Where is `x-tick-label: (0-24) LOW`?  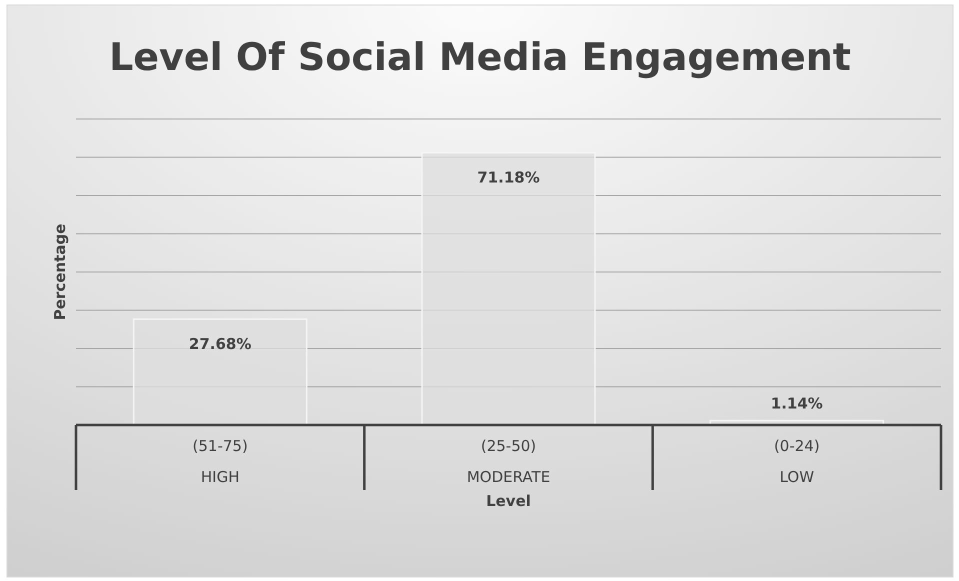
x-tick-label: (0-24) LOW is located at coordinates (797, 461).